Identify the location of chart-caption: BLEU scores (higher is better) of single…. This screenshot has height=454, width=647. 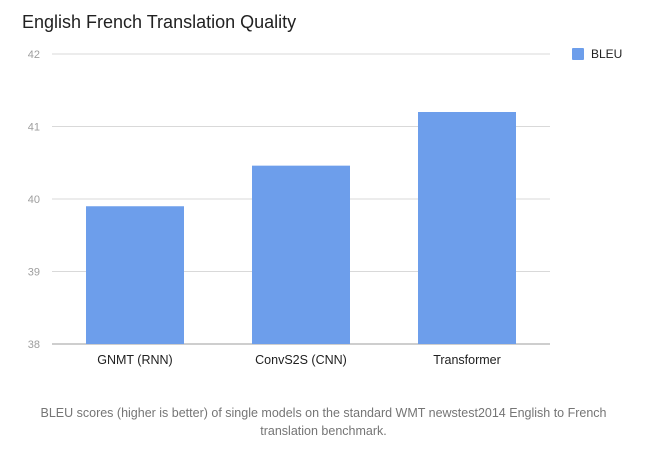
(323, 422).